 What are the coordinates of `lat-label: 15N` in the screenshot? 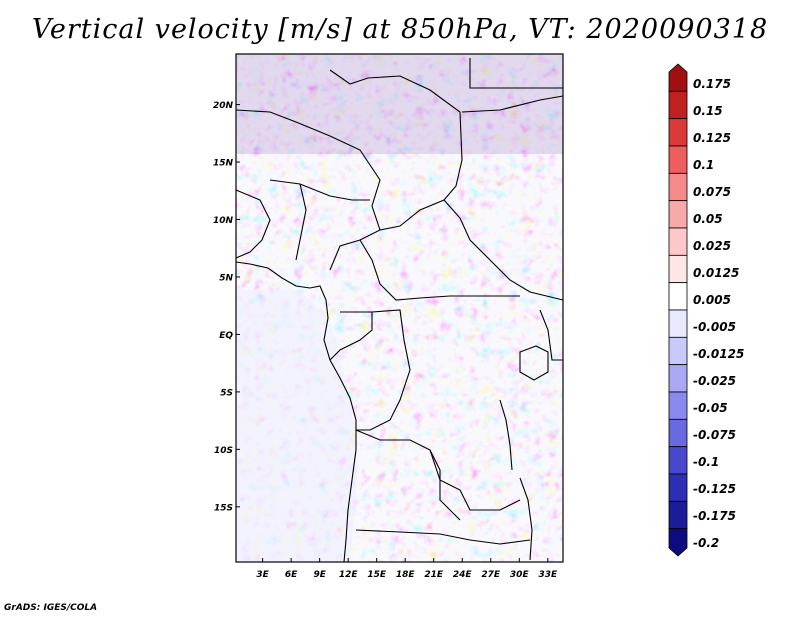 It's located at (223, 164).